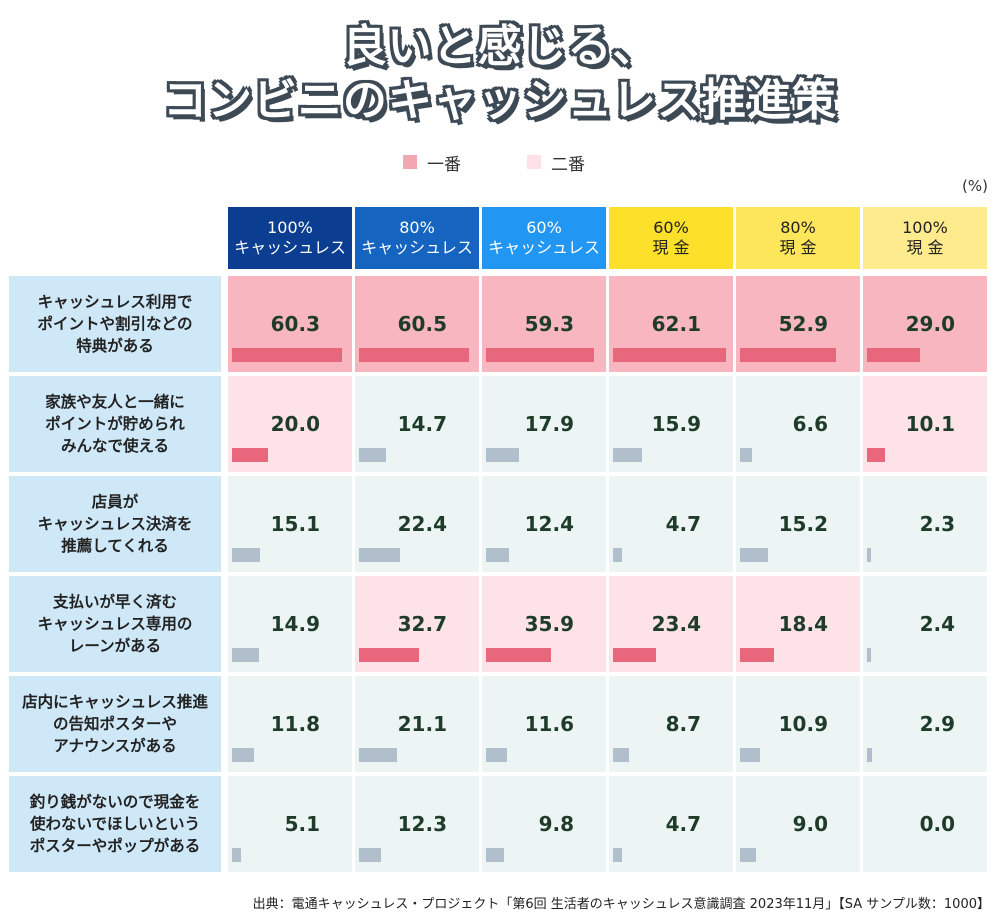  What do you see at coordinates (114, 724) in the screenshot?
I see `row-header-line: の告知ポスターや` at bounding box center [114, 724].